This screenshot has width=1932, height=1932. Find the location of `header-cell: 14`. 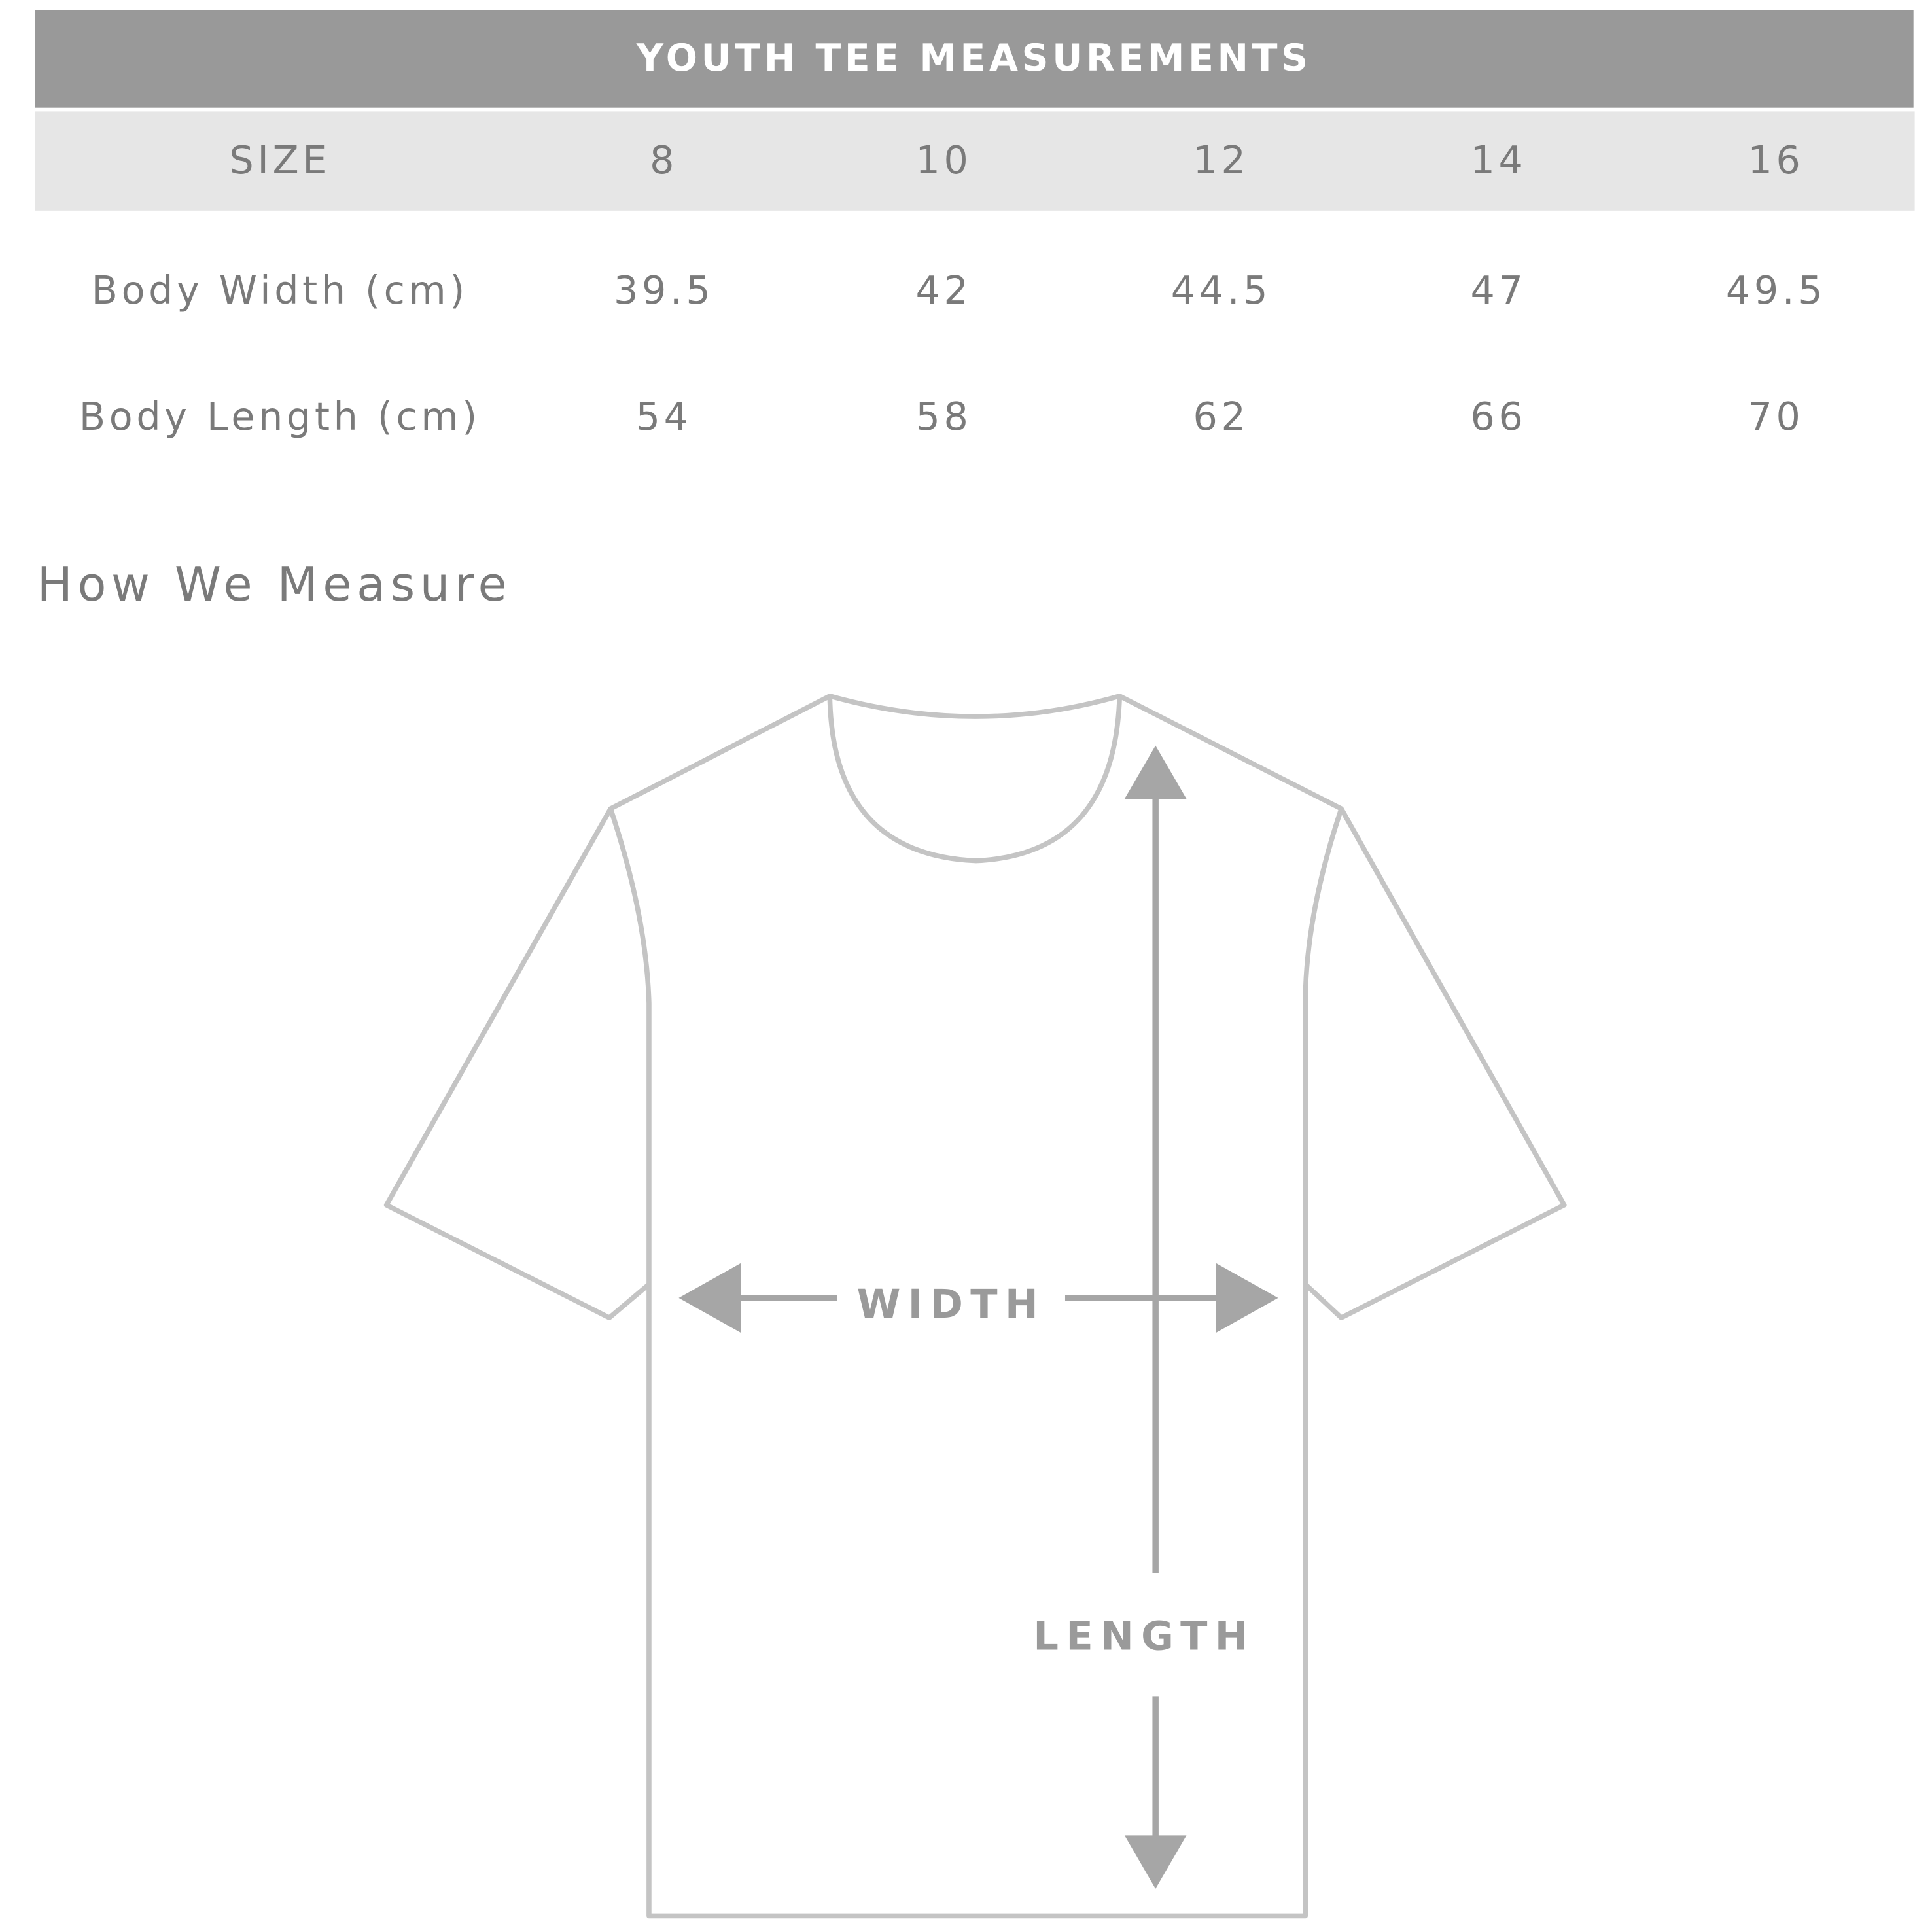

header-cell: 14 is located at coordinates (1498, 161).